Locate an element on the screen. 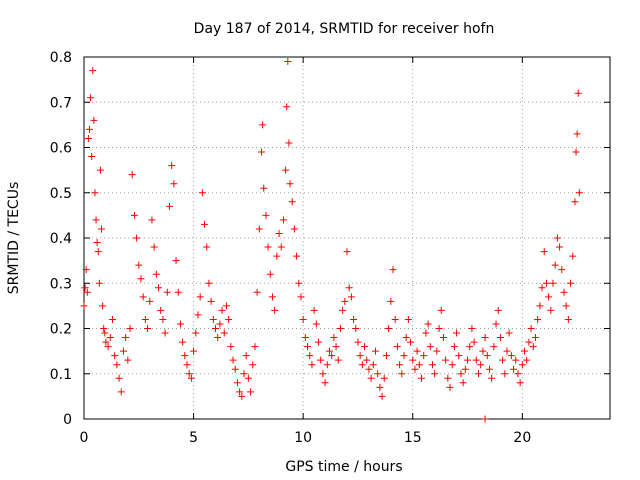 The width and height of the screenshot is (640, 480). y-axis-label: SRMTID / TECUs is located at coordinates (14, 238).